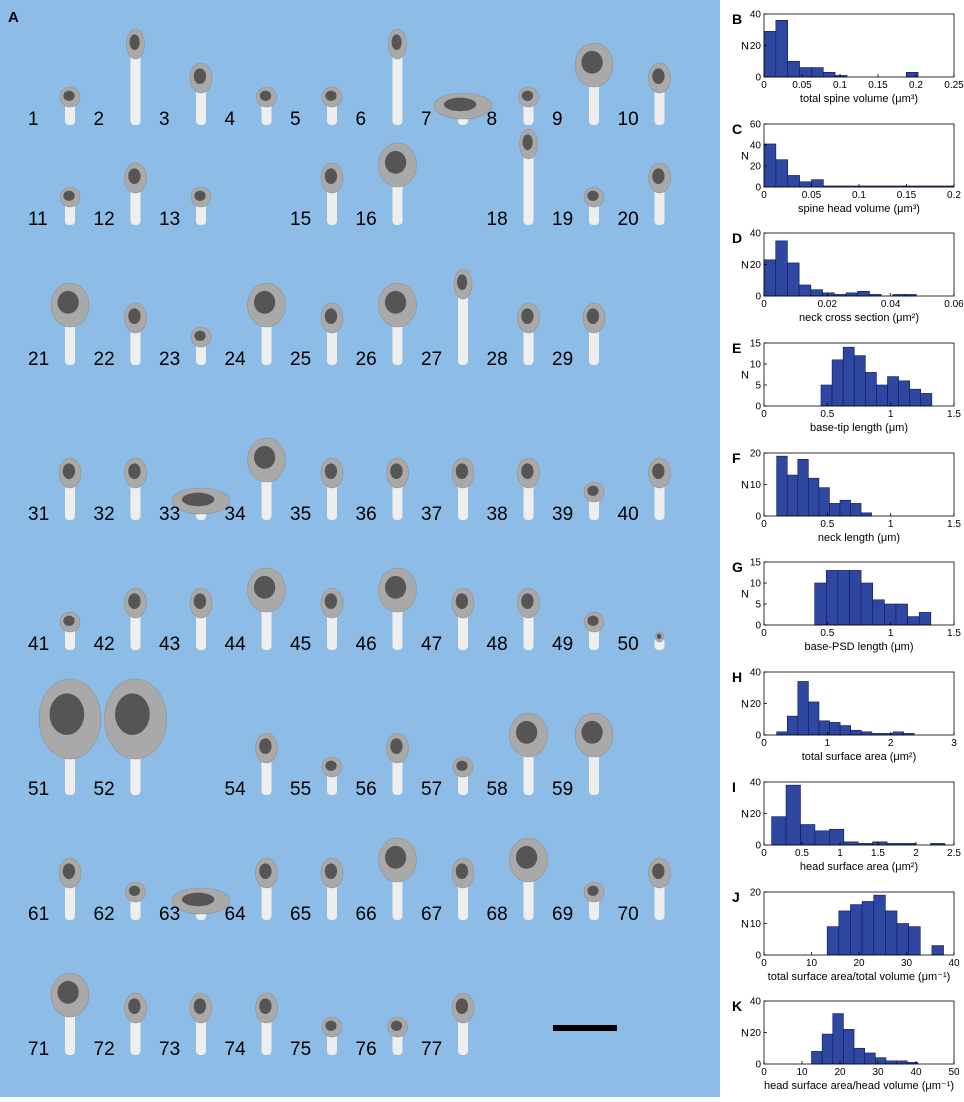 The image size is (964, 1102). Describe the element at coordinates (55, 491) in the screenshot. I see `spine-31: 31` at that location.